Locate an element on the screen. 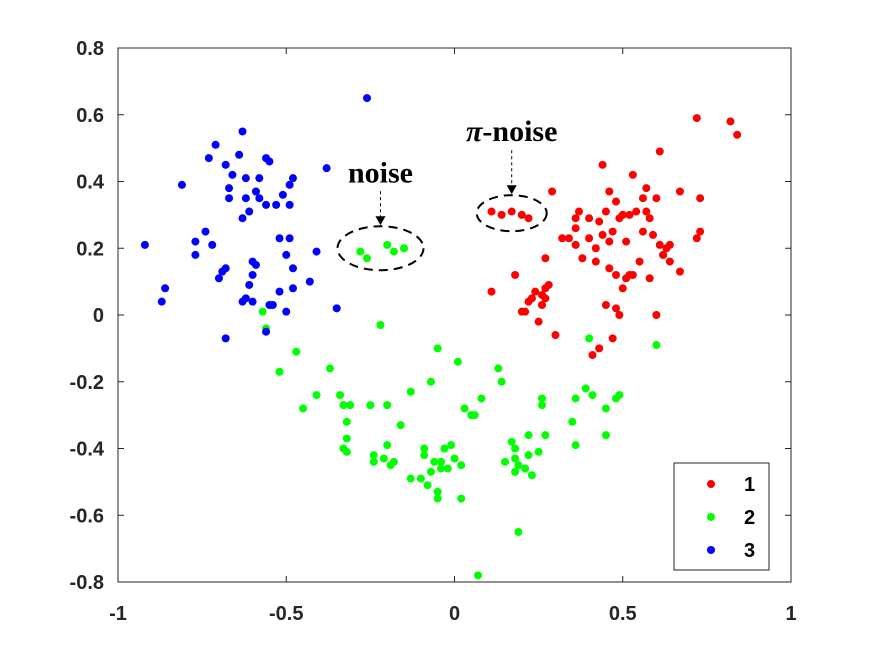 The width and height of the screenshot is (874, 655). legend-box is located at coordinates (721, 516).